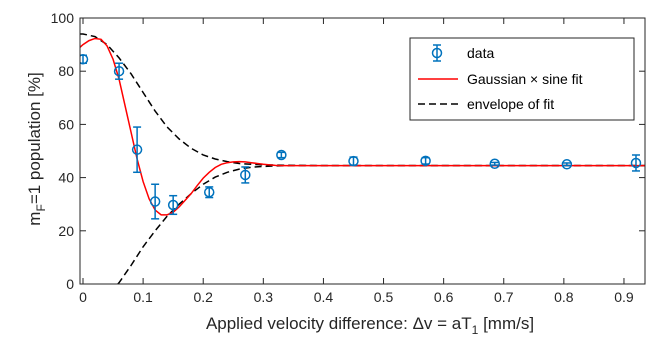  What do you see at coordinates (63, 18) in the screenshot?
I see `y-tick-label: 100` at bounding box center [63, 18].